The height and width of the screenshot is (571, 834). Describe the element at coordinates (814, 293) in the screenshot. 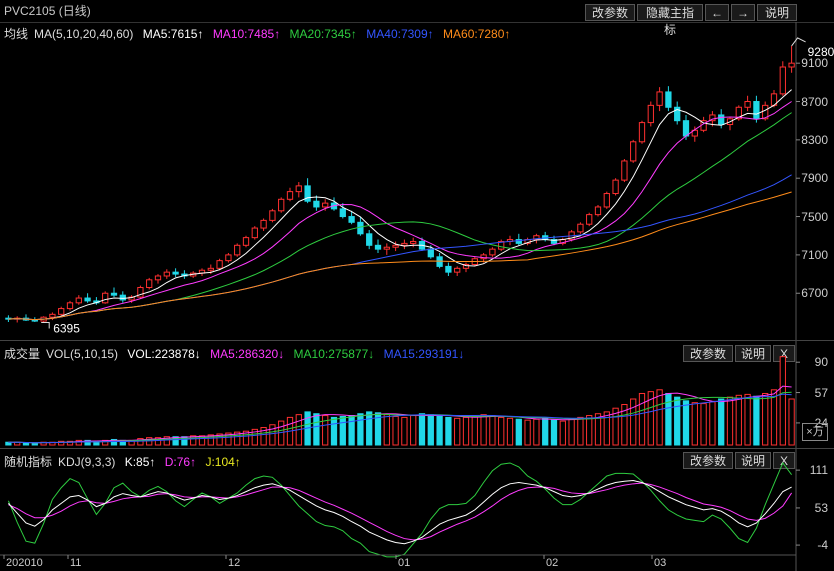

I see `price-tick-label: 6700` at that location.